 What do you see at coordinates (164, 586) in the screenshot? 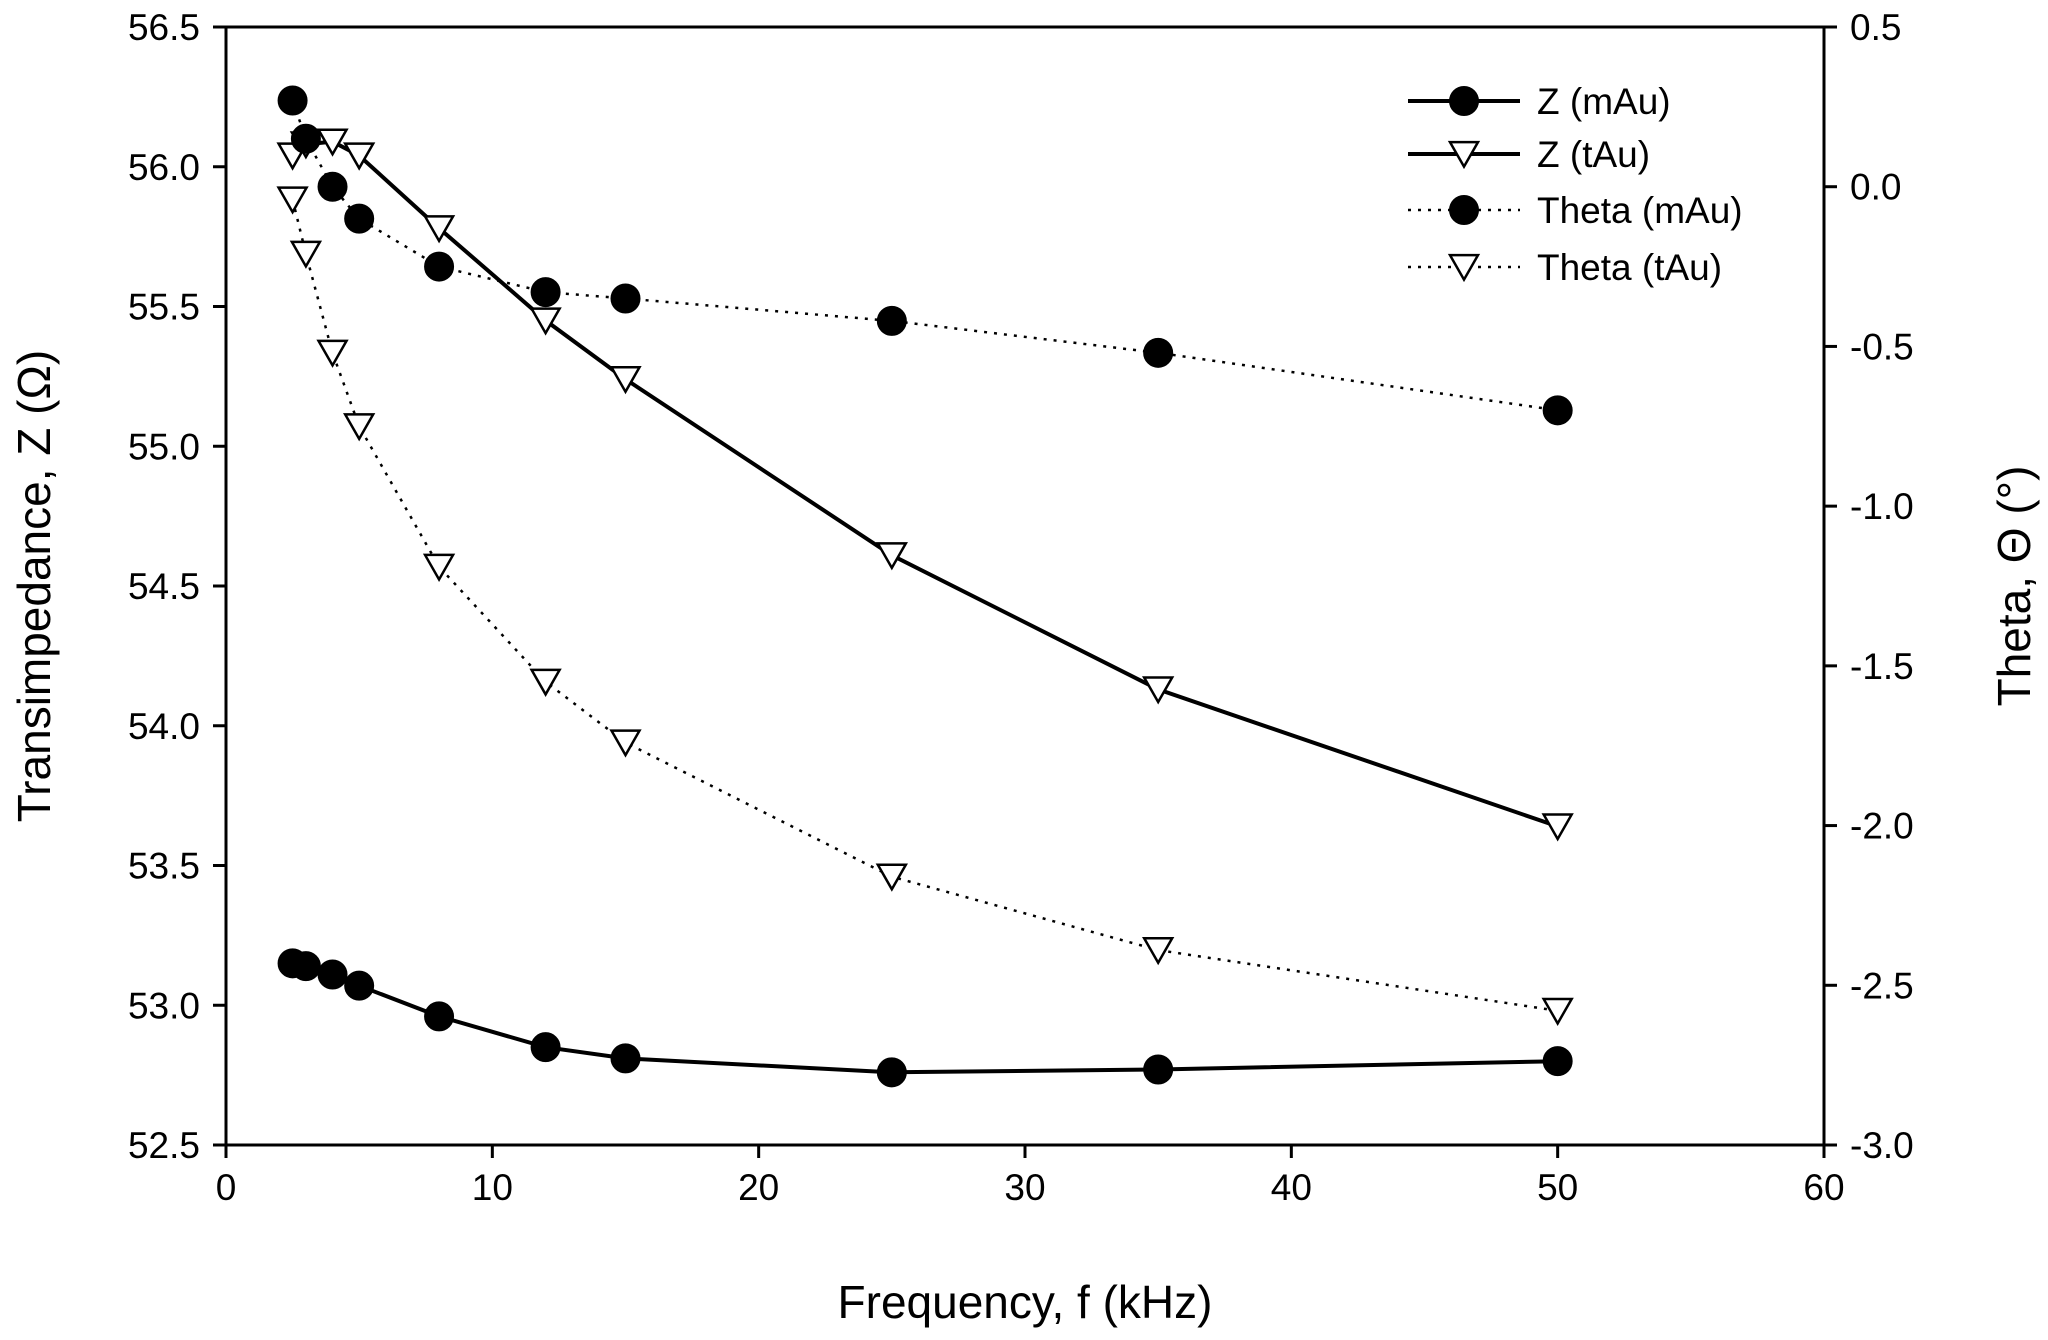
I see `y-left-tick-label: 54.5` at bounding box center [164, 586].